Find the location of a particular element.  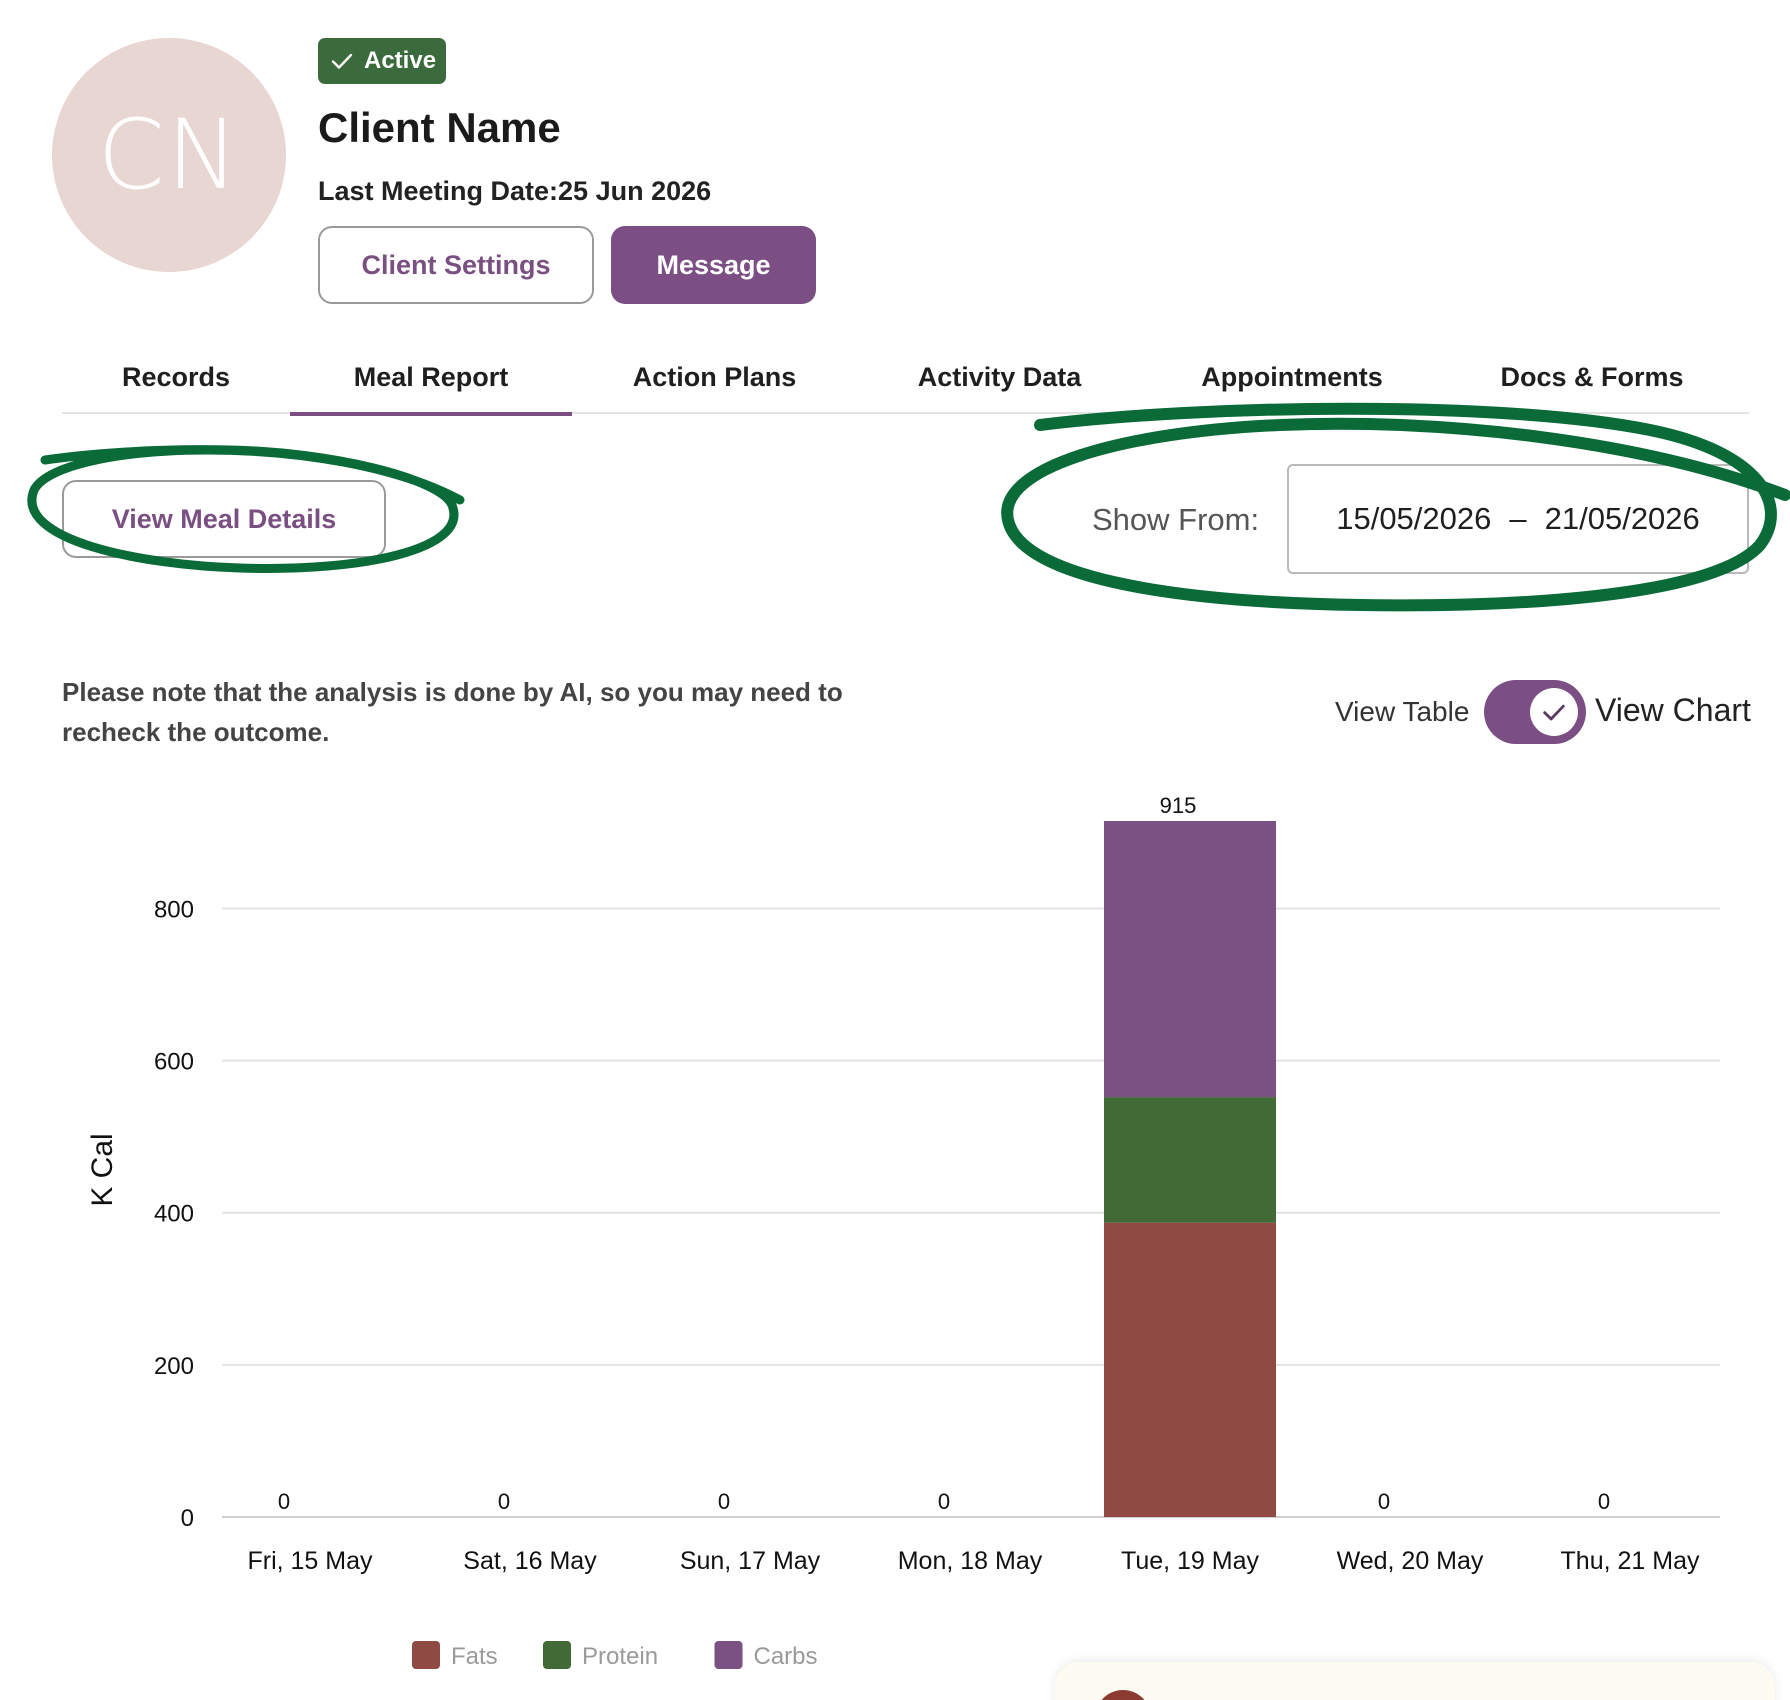

view-table-label: View Table is located at coordinates (1402, 711).